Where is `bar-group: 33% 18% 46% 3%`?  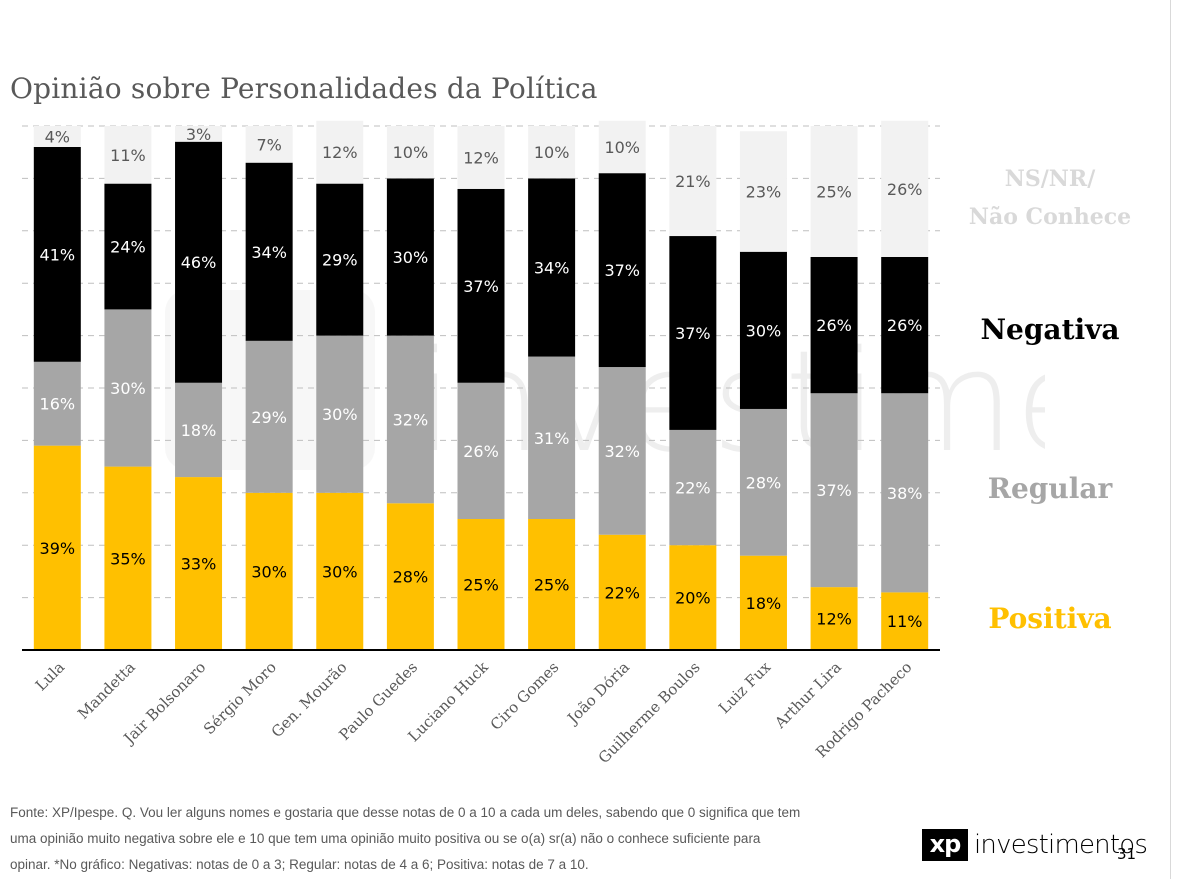 bar-group: 33% 18% 46% 3% is located at coordinates (199, 387).